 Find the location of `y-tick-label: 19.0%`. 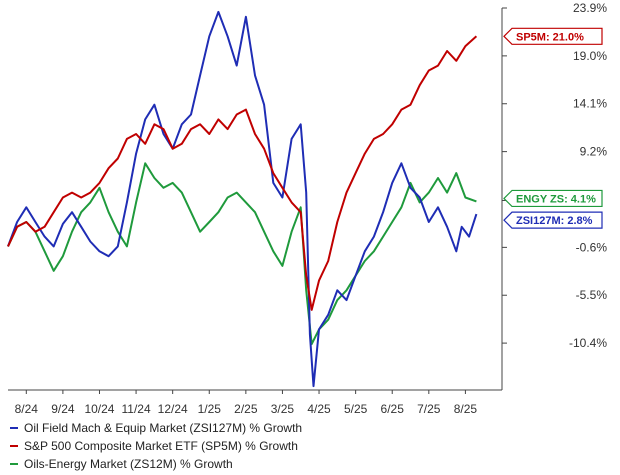

y-tick-label: 19.0% is located at coordinates (590, 56).